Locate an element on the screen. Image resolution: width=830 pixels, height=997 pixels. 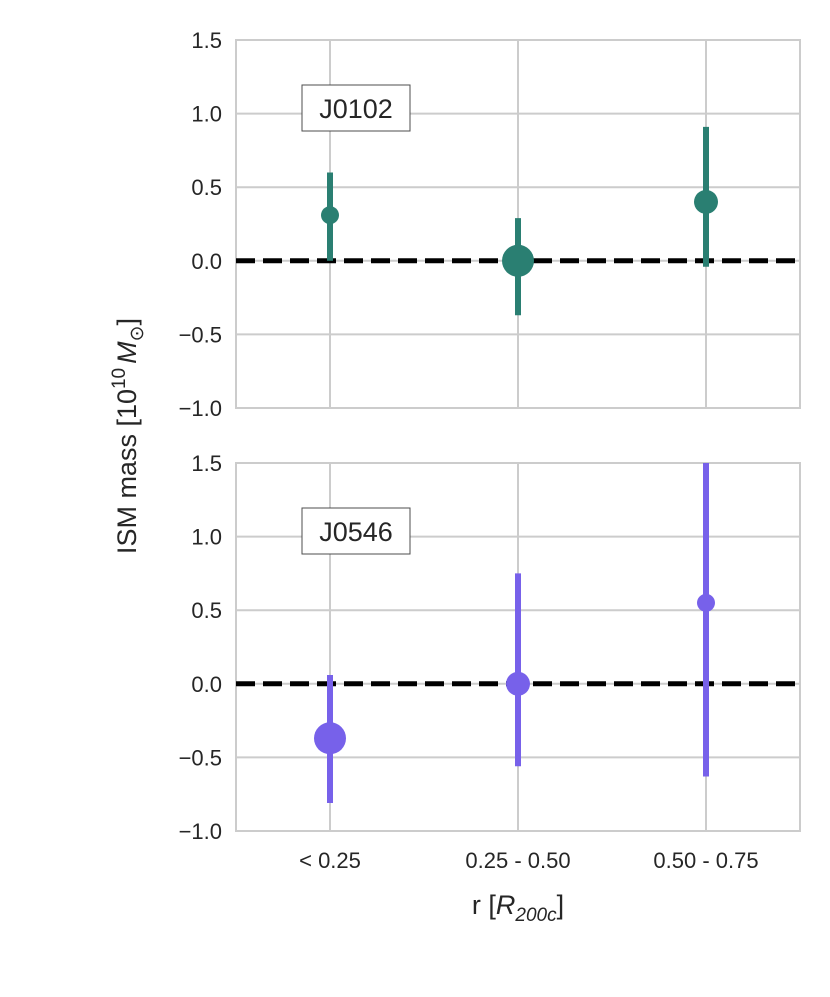
x-tick-label: 0.25 - 0.50 is located at coordinates (517, 860).